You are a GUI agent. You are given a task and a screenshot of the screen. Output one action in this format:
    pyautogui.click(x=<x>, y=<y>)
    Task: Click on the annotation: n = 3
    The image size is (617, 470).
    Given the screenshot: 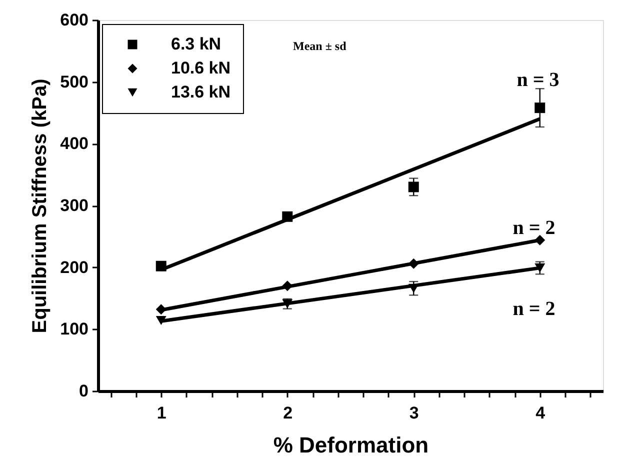 What is the action you would take?
    pyautogui.click(x=538, y=80)
    